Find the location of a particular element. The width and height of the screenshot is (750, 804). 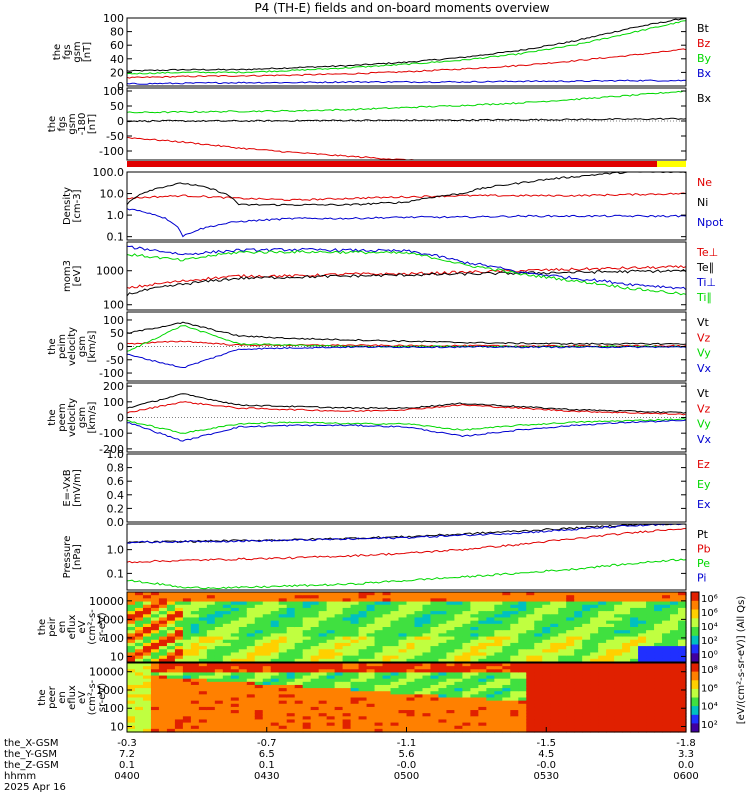

y-axis-label-line: [nPa] is located at coordinates (77, 557).